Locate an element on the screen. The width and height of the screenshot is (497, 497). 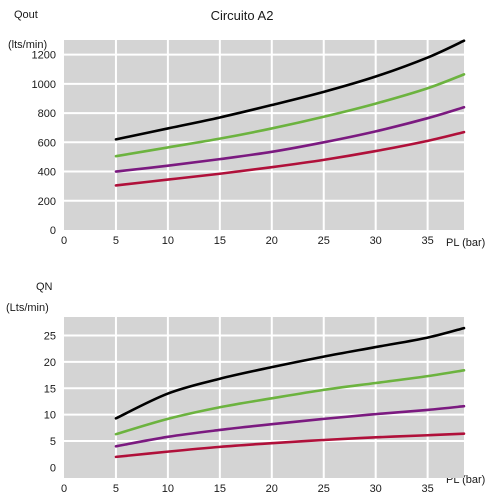
chart1-xlabel: PL (bar) is located at coordinates (465, 243).